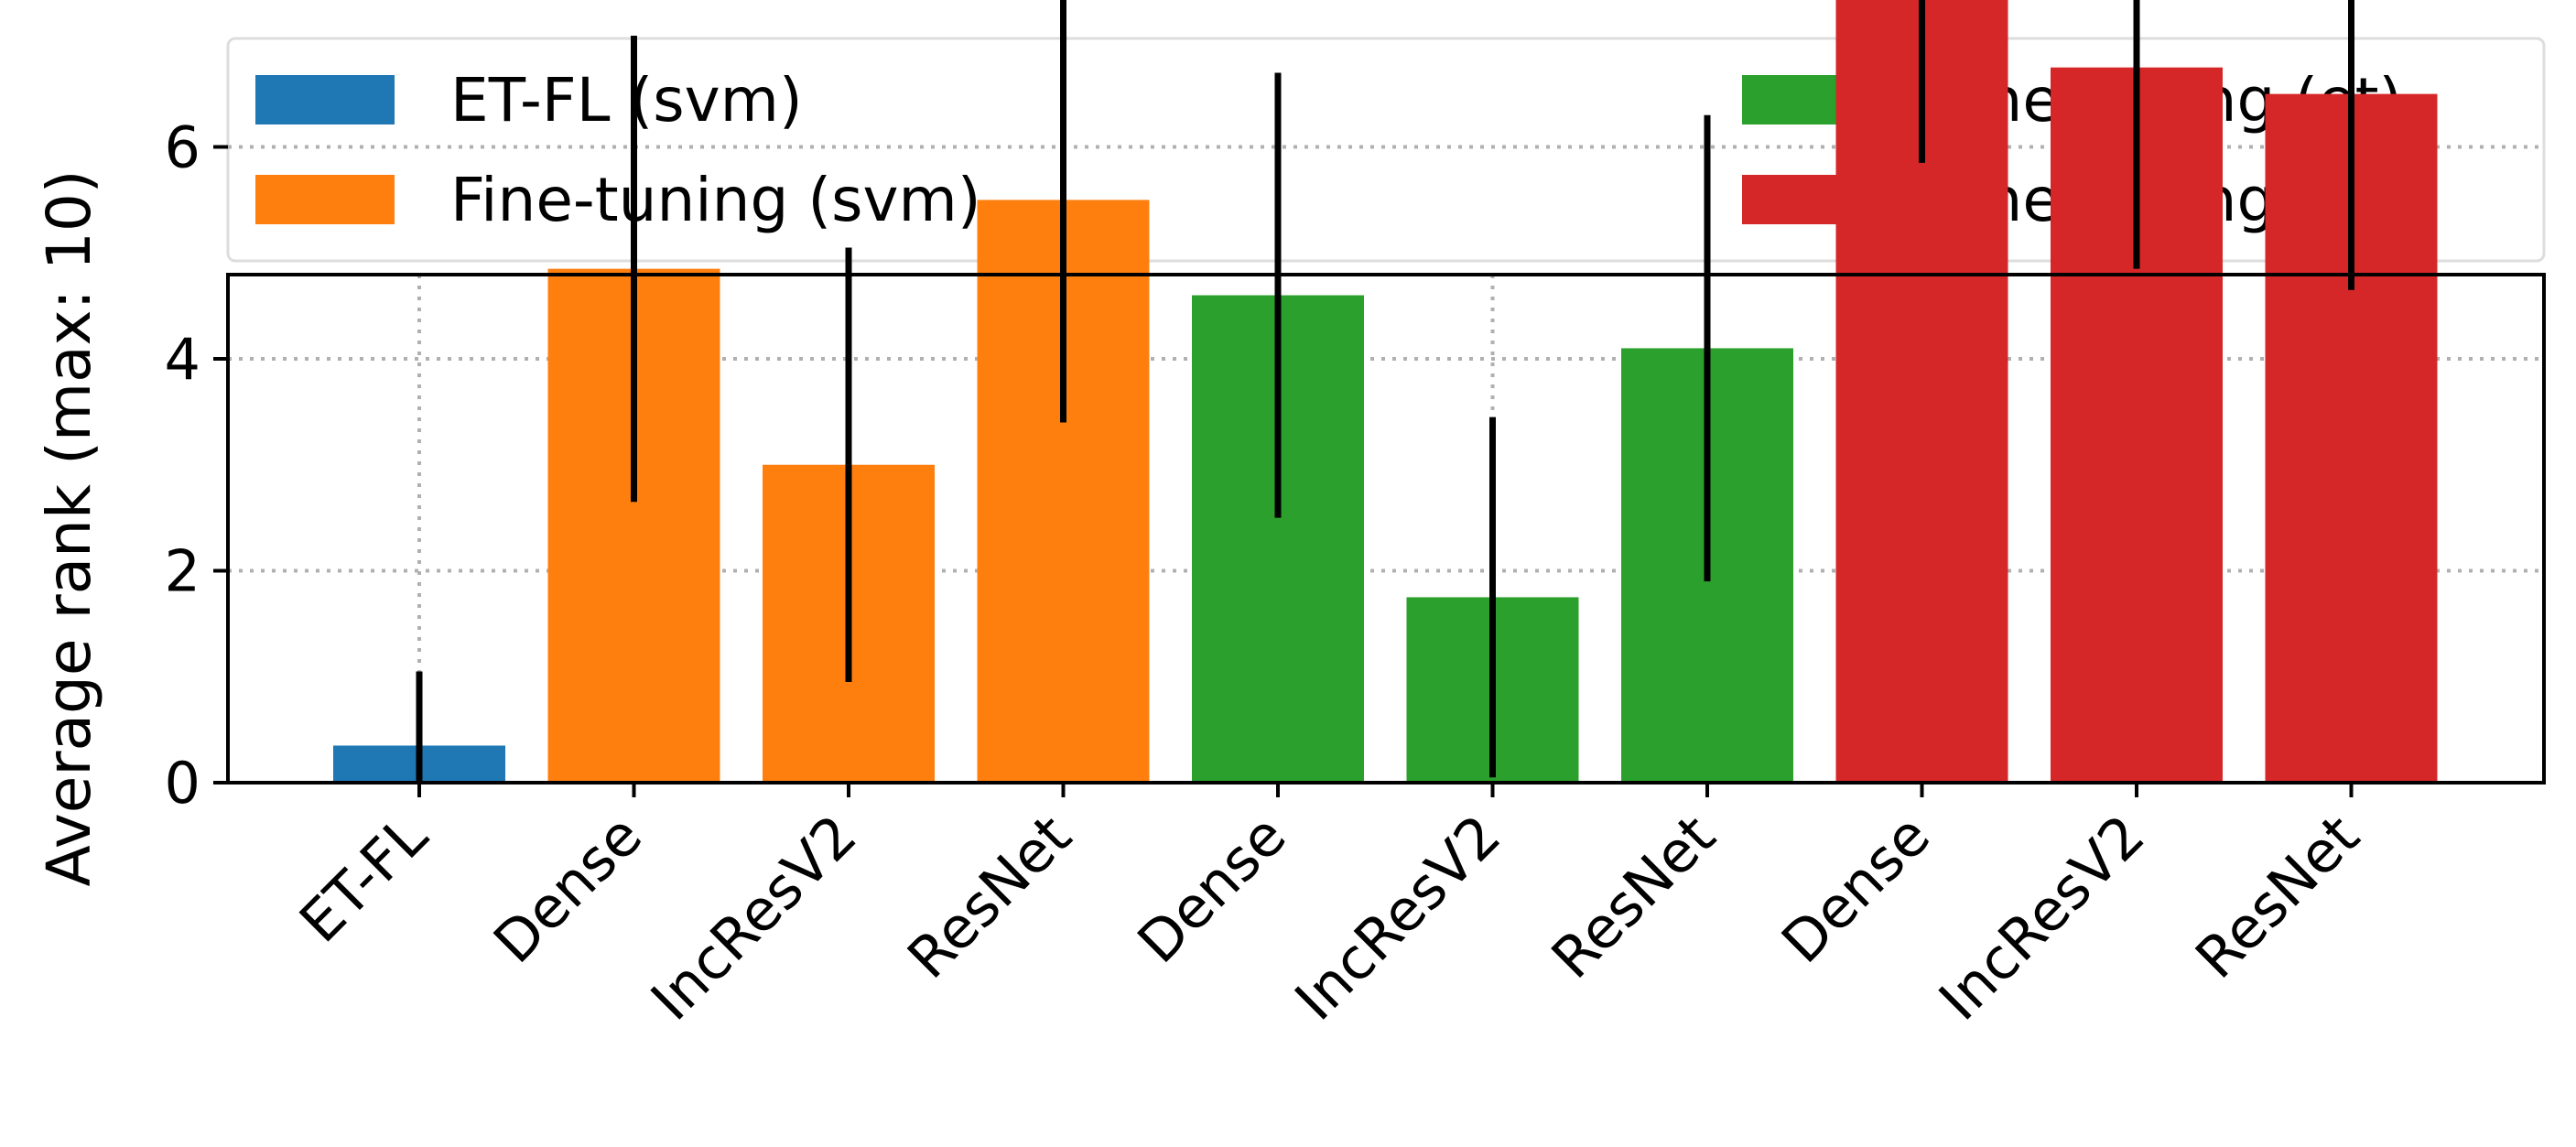 The height and width of the screenshot is (1147, 2576). I want to click on legend-label: ET-FL (svm), so click(627, 100).